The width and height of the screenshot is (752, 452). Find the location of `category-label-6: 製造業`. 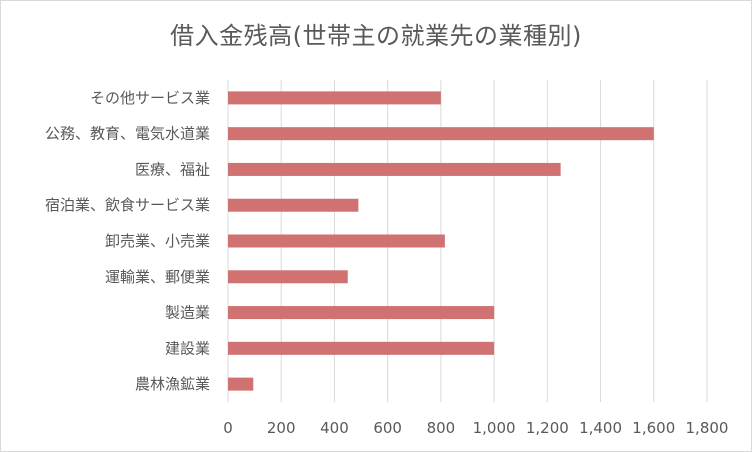

category-label-6: 製造業 is located at coordinates (187, 313).